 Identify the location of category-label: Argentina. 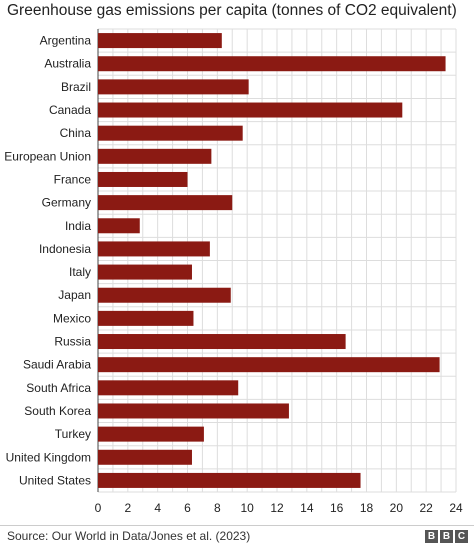
(66, 41).